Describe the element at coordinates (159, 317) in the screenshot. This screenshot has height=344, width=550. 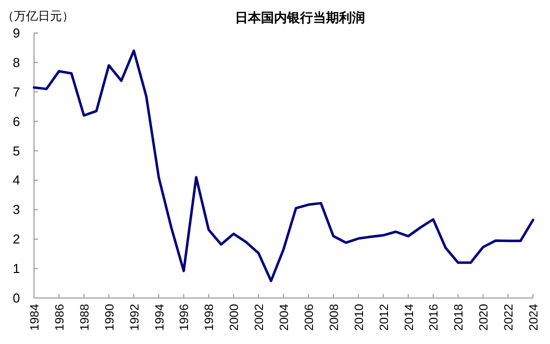
I see `x-tick-label: 1994` at that location.